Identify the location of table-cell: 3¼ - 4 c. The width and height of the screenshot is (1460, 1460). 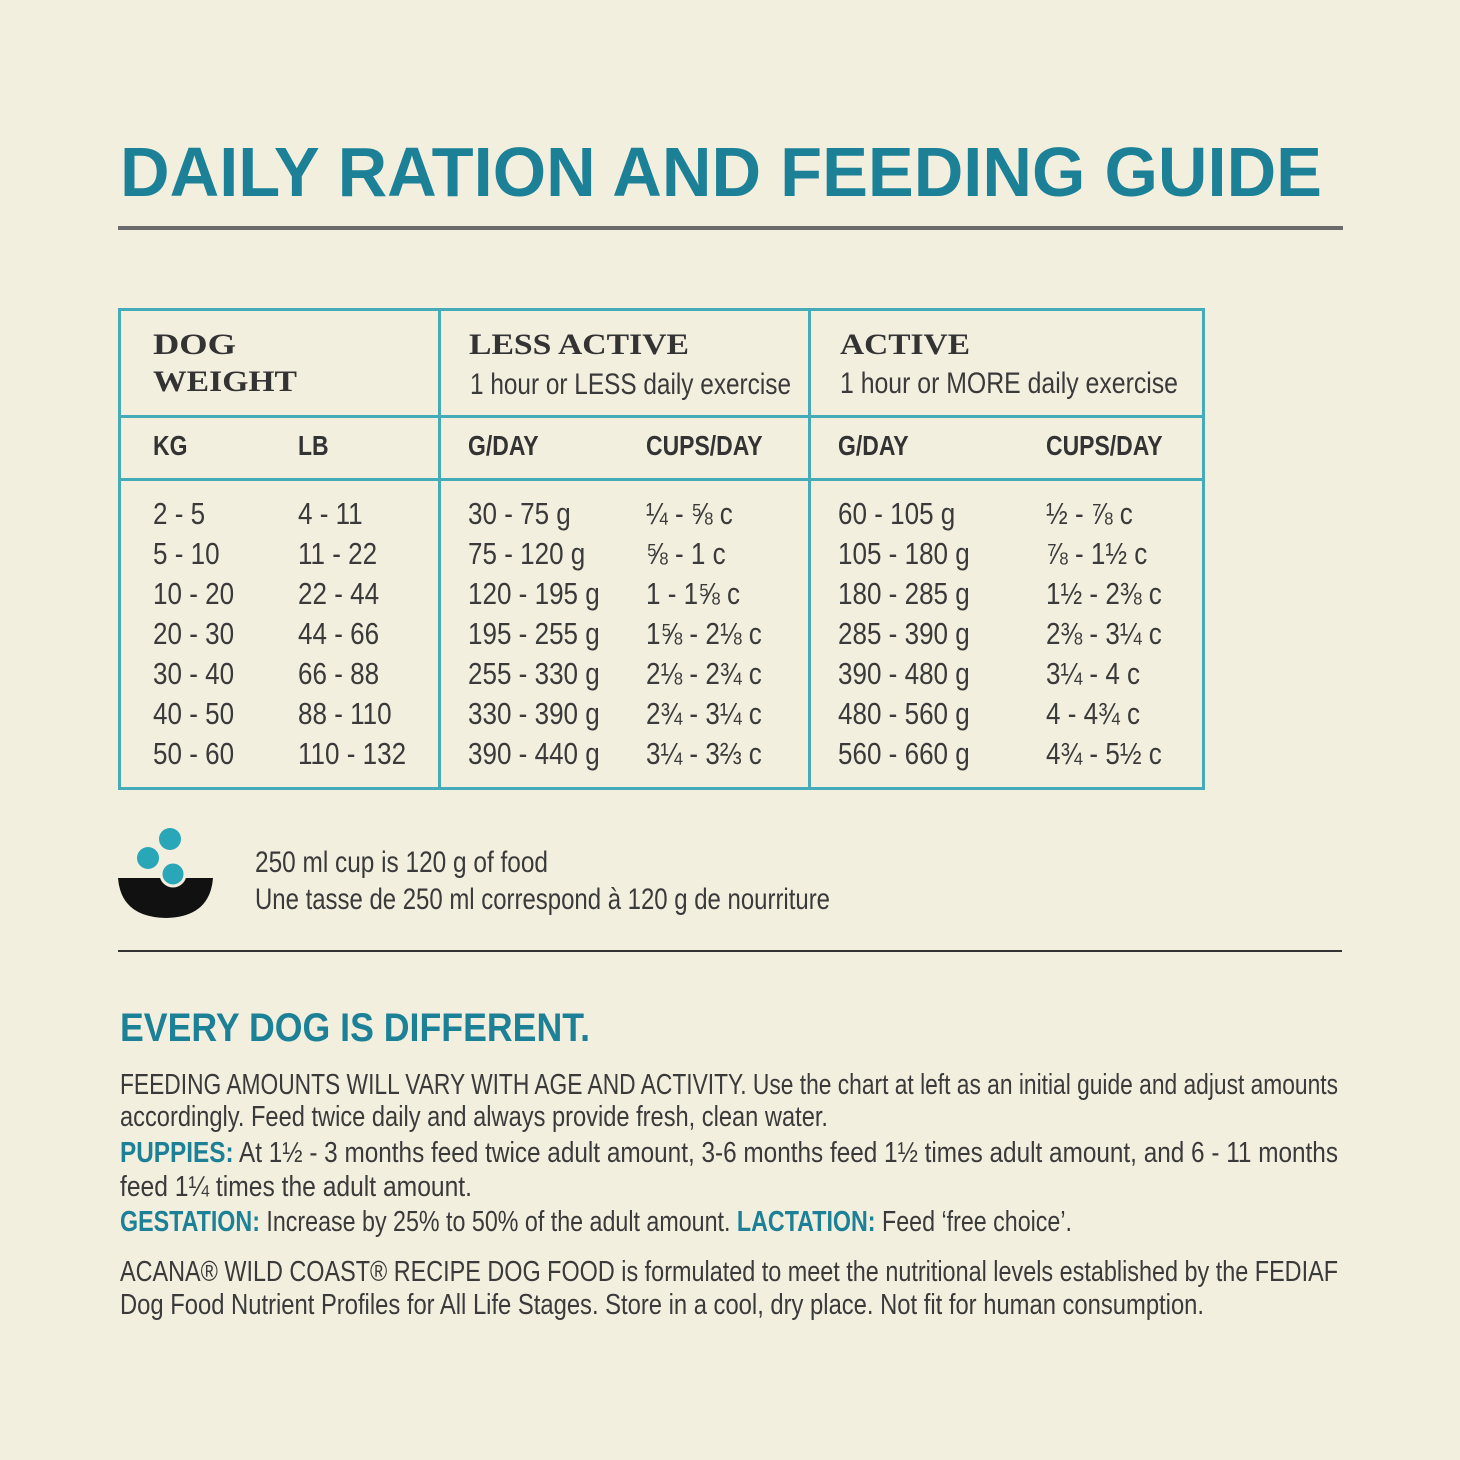
(1093, 673).